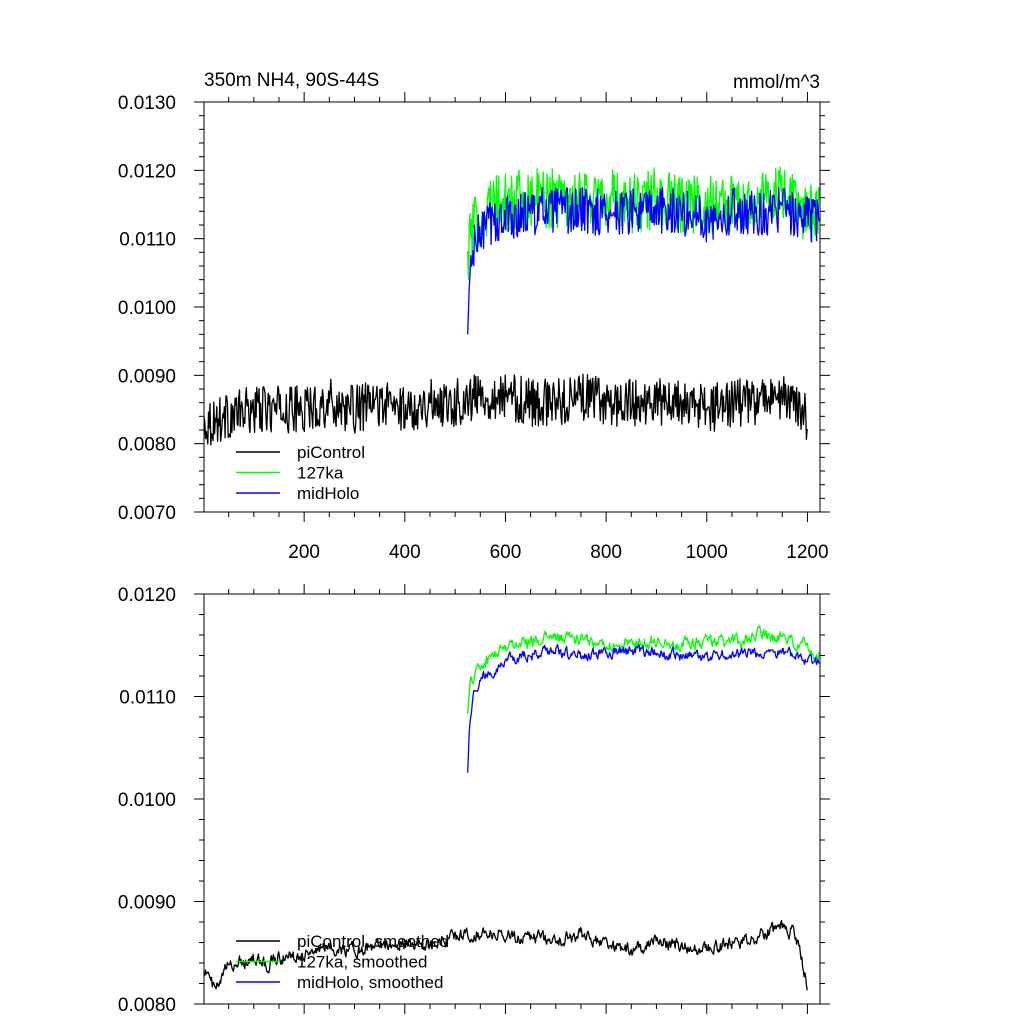 Image resolution: width=1024 pixels, height=1024 pixels. Describe the element at coordinates (643, 260) in the screenshot. I see `series-line-midholo` at that location.